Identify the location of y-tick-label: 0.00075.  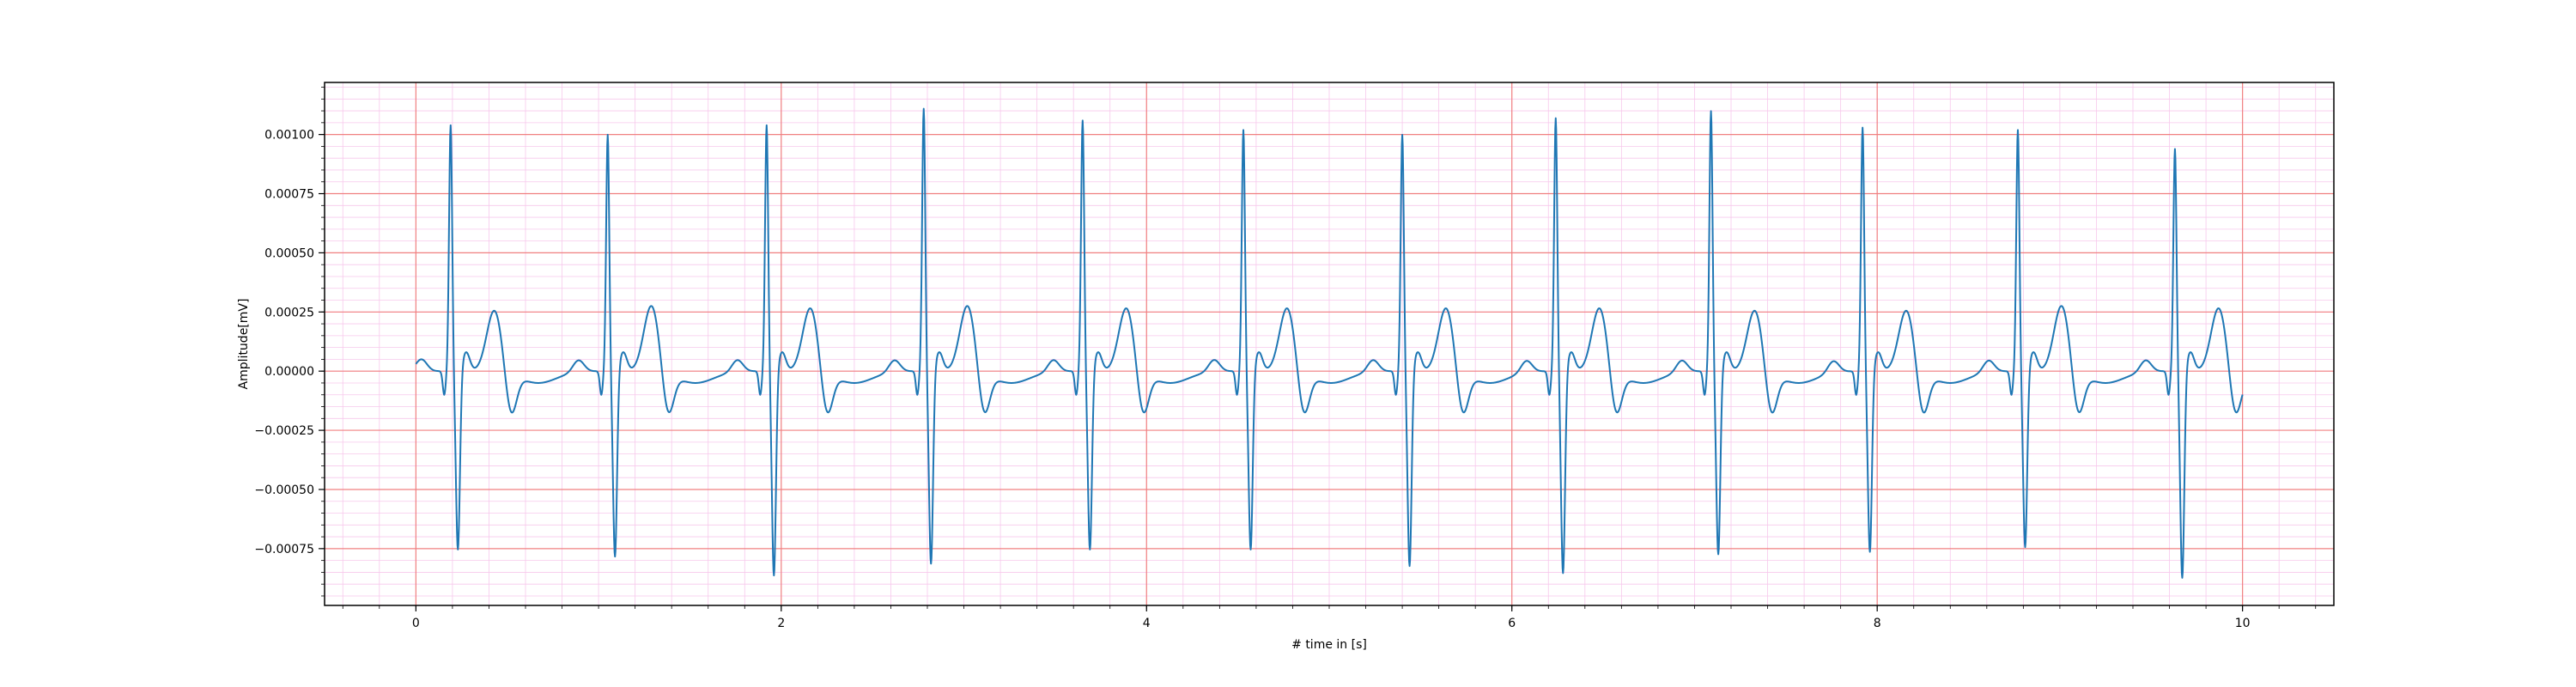
(289, 195).